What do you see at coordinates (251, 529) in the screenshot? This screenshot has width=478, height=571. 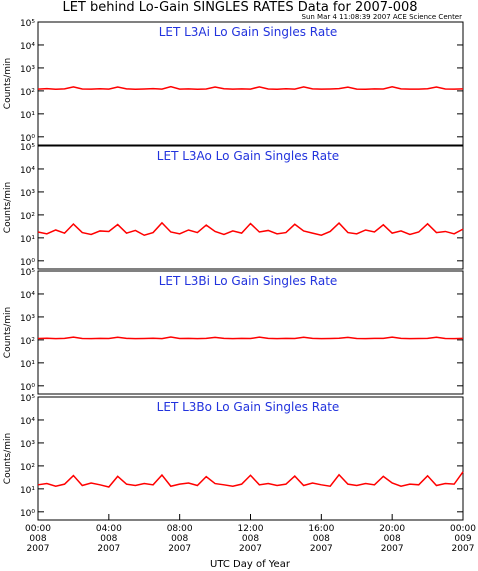 I see `x-tick-label: 12:00` at bounding box center [251, 529].